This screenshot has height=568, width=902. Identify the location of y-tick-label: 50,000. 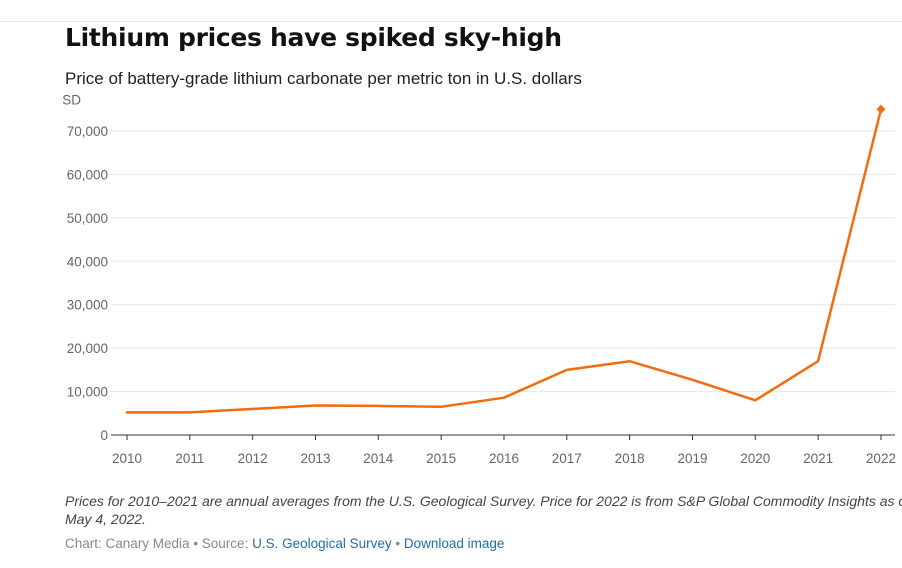
(87, 218).